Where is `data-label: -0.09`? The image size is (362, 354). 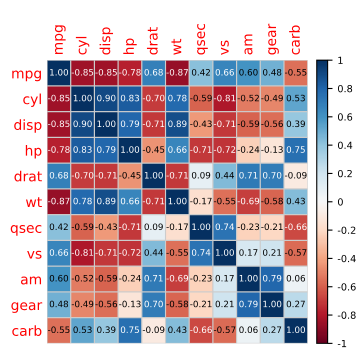 data-label: -0.09 is located at coordinates (295, 175).